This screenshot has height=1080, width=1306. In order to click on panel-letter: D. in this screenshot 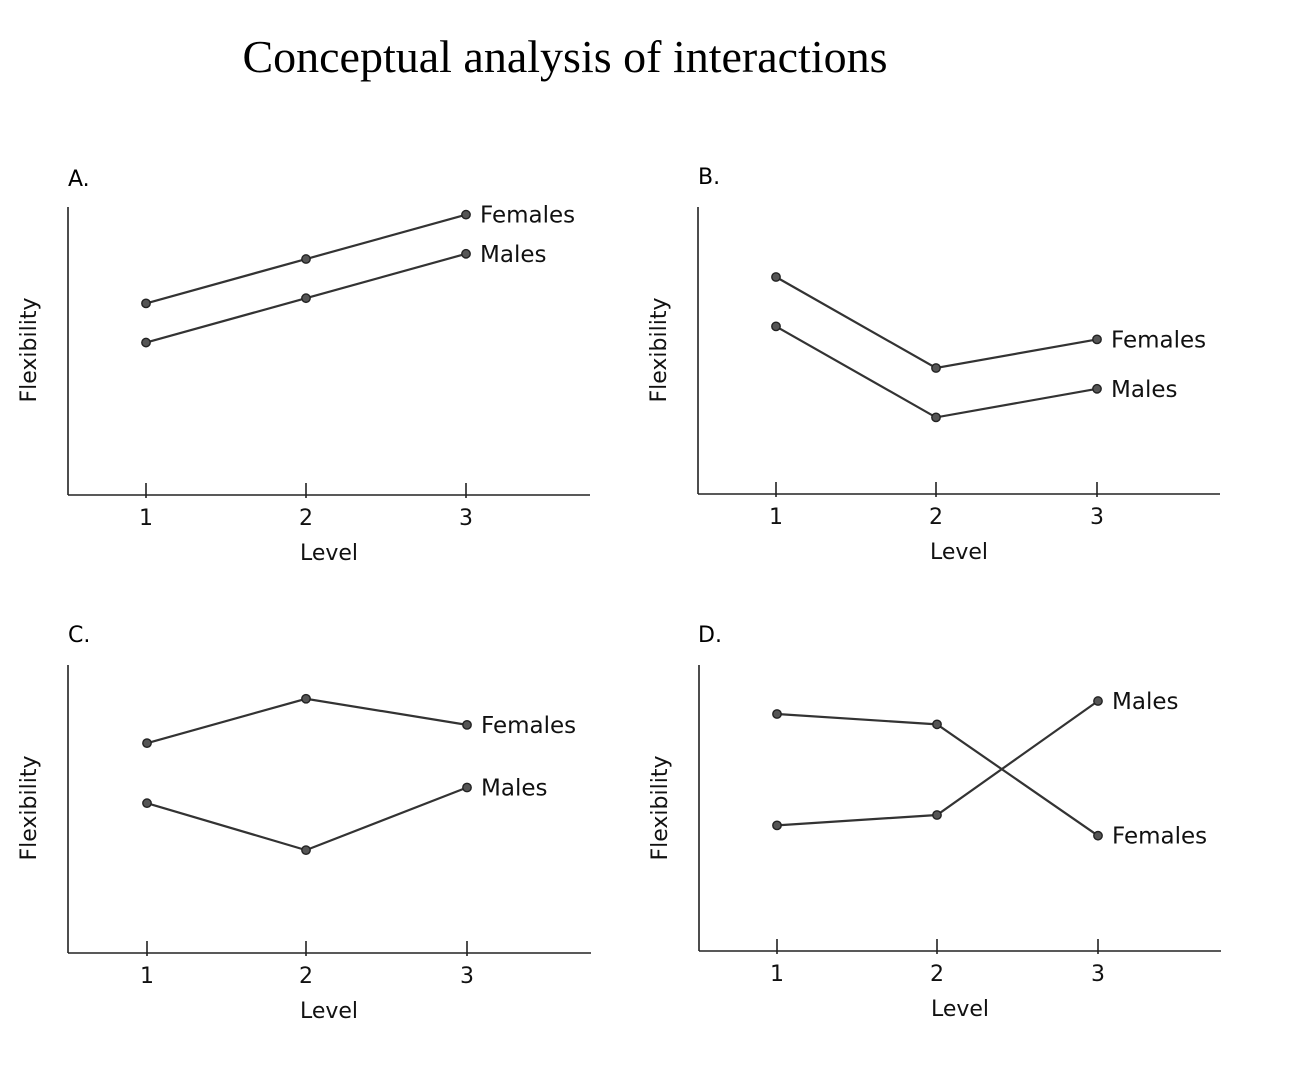, I will do `click(710, 635)`.